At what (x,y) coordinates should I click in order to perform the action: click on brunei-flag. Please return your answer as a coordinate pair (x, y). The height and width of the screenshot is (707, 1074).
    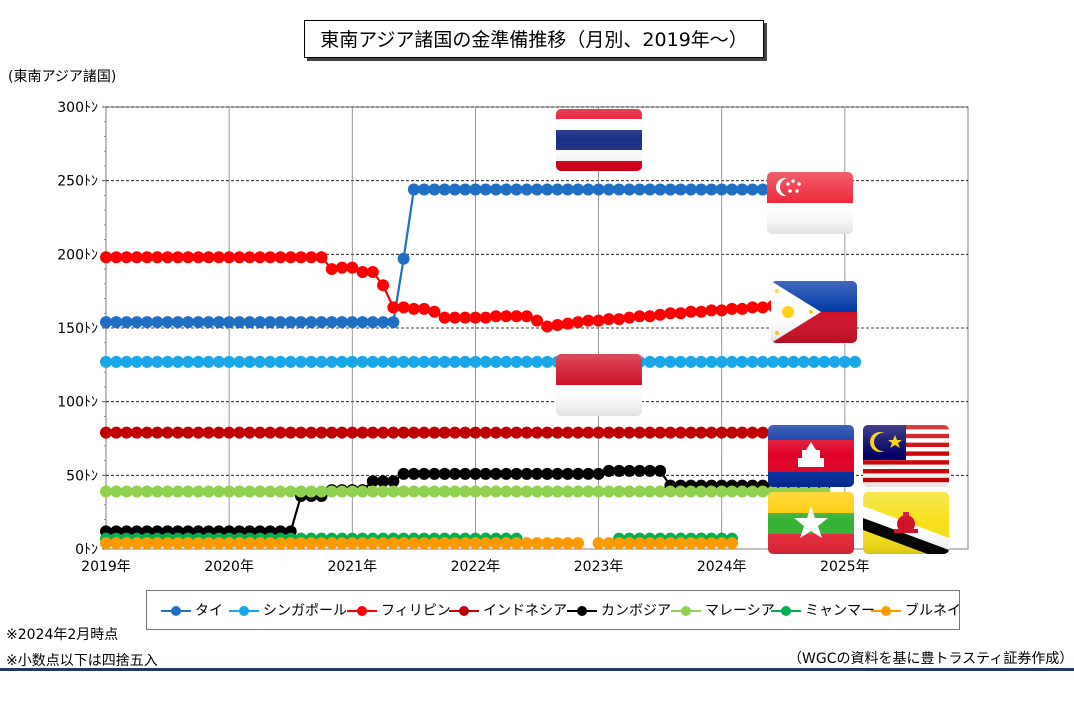
    Looking at the image, I should click on (906, 523).